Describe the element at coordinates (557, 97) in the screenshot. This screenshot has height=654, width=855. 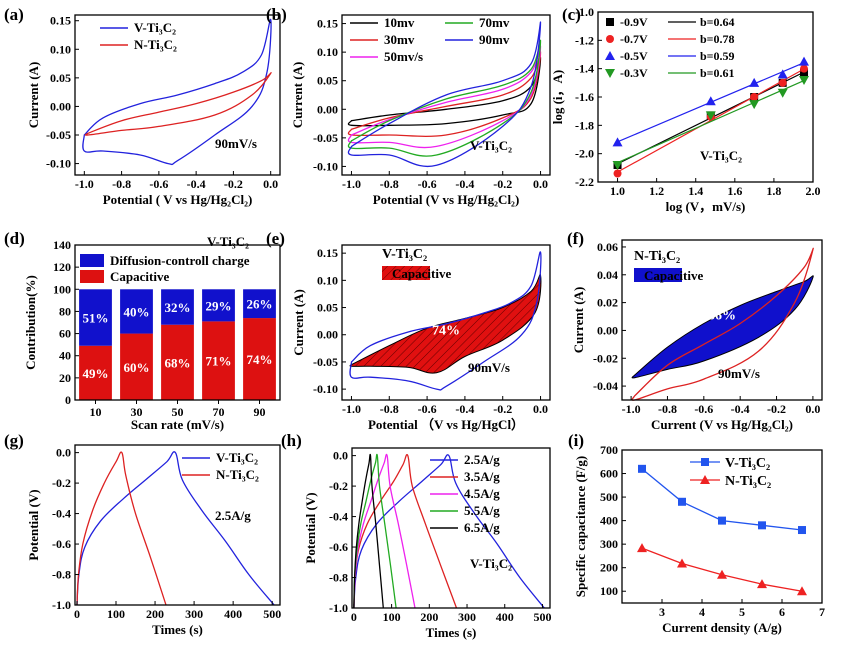
I see `y-axis-label: log (i，A)` at that location.